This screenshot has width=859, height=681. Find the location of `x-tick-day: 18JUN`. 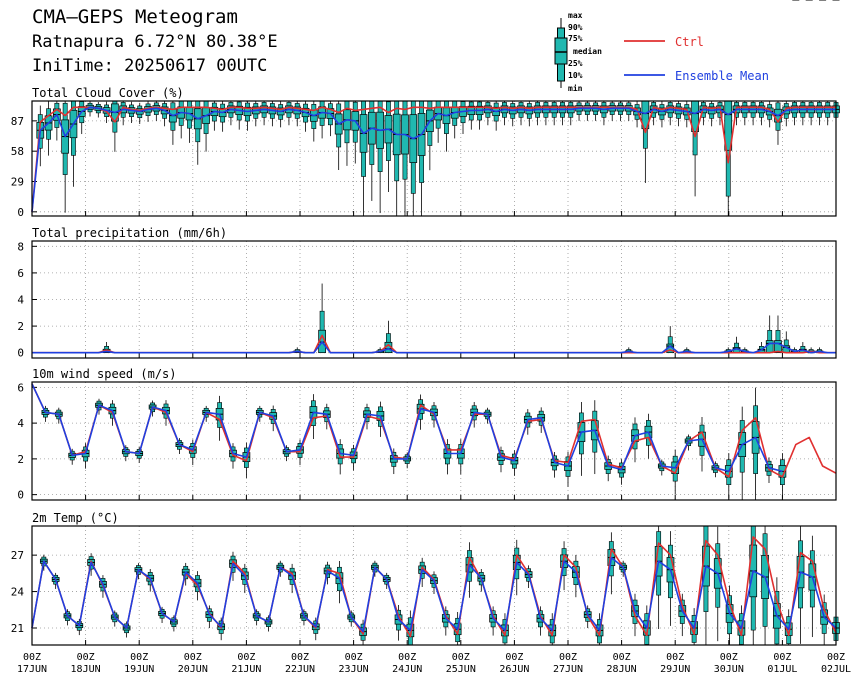

x-tick-day: 18JUN is located at coordinates (86, 669).